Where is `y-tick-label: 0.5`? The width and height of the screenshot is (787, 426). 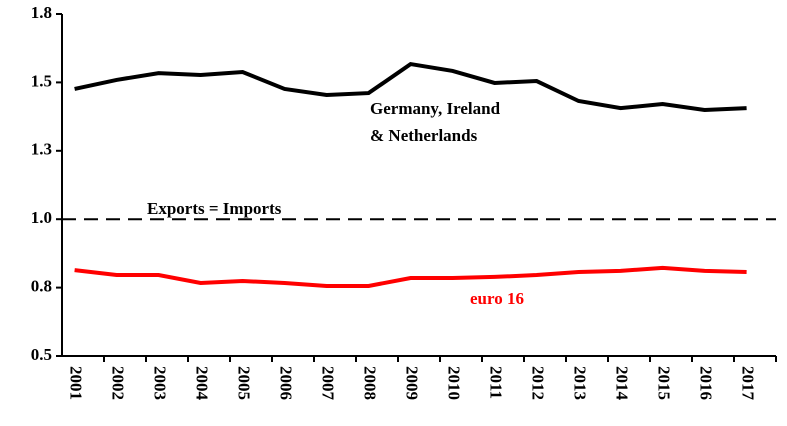 y-tick-label: 0.5 is located at coordinates (41, 354).